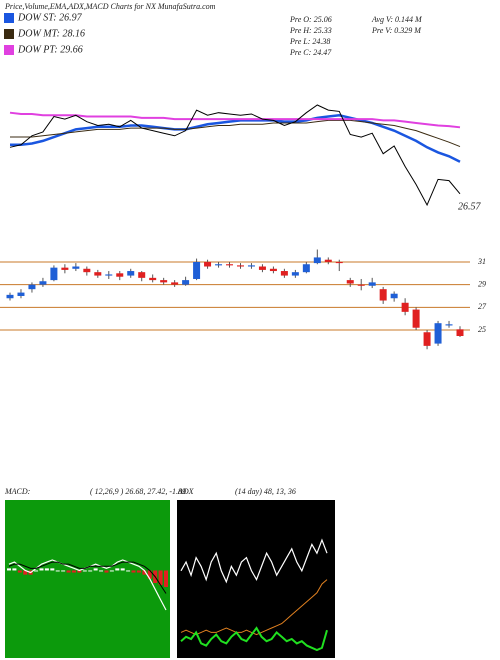  I want to click on last-price-label: 26.57, so click(470, 206).